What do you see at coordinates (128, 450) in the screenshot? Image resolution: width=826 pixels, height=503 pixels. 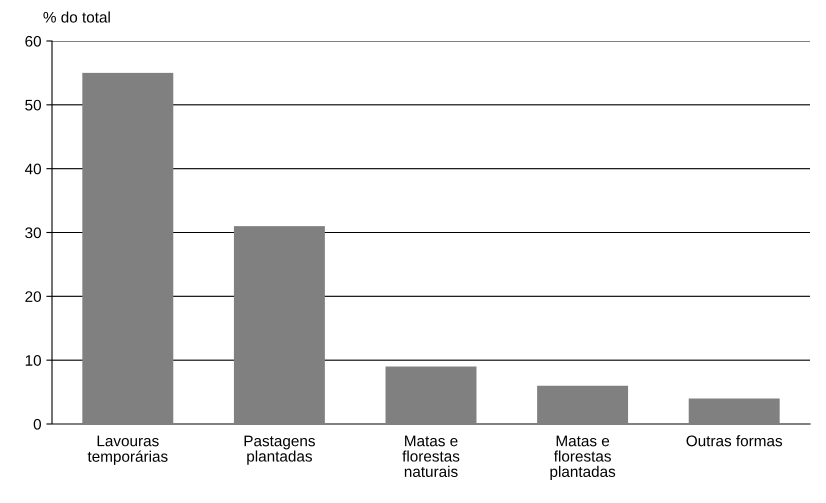 I see `x-tick-label: Lavouras temporárias` at bounding box center [128, 450].